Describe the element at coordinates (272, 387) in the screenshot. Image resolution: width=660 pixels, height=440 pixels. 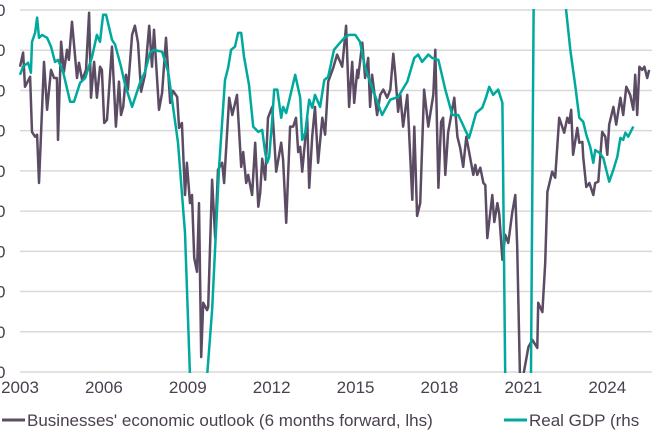
I see `x-tick-label: 2012` at that location.